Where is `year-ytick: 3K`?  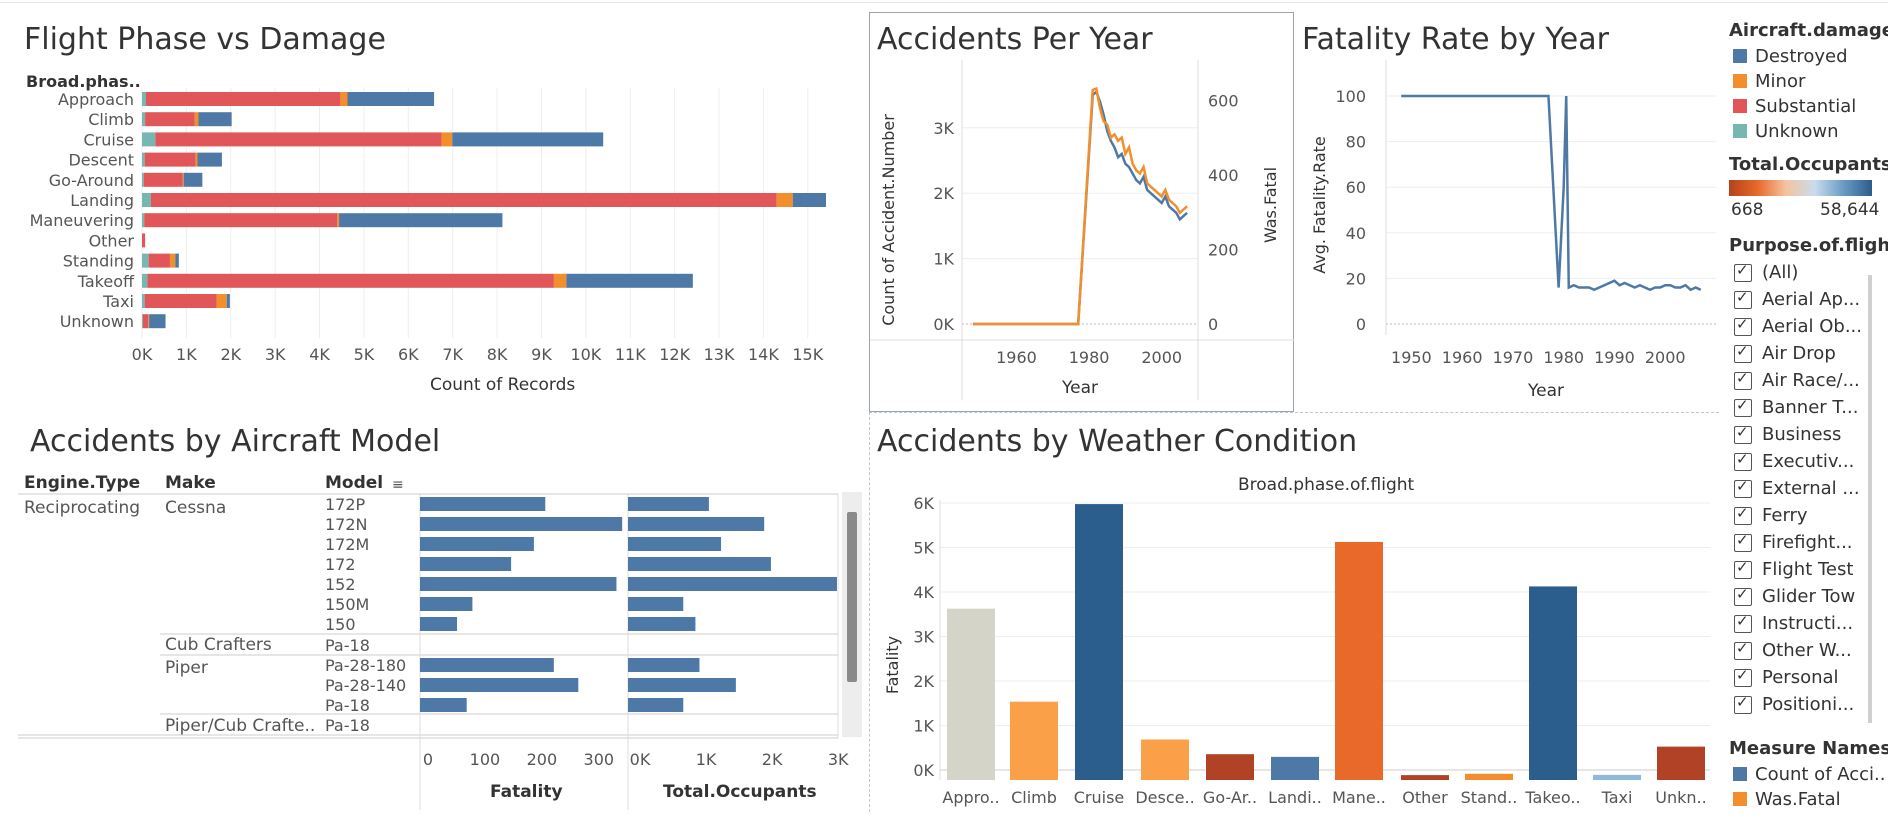 year-ytick: 3K is located at coordinates (943, 128).